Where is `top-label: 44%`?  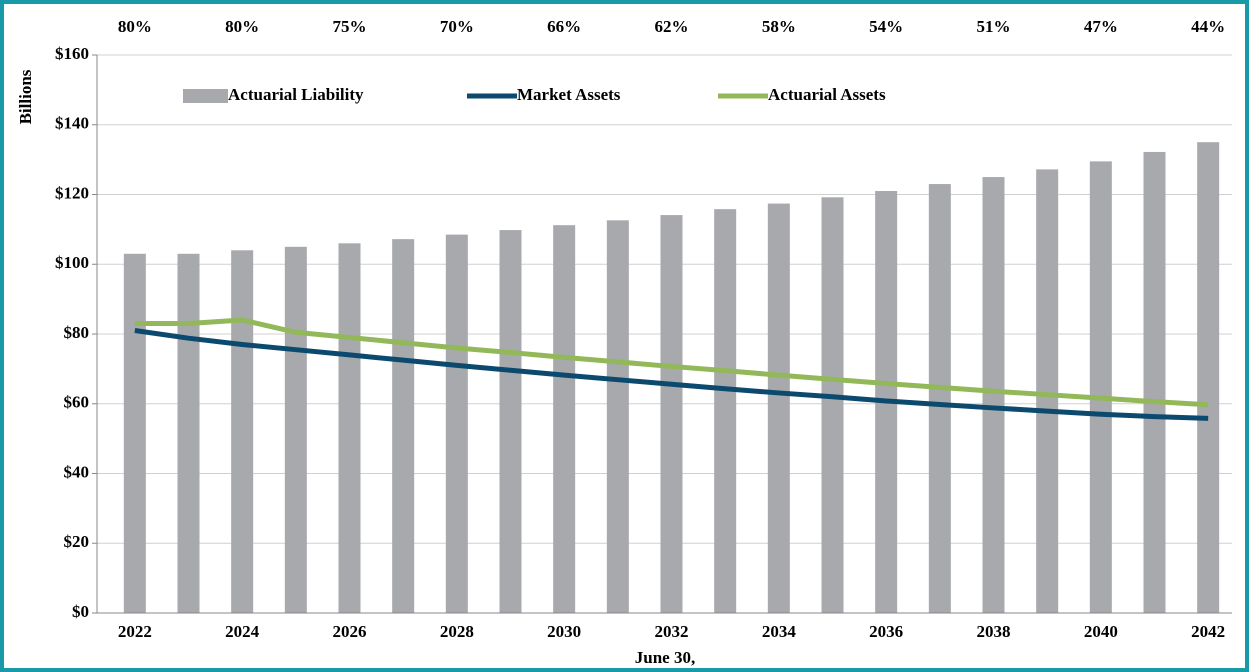
top-label: 44% is located at coordinates (1208, 26).